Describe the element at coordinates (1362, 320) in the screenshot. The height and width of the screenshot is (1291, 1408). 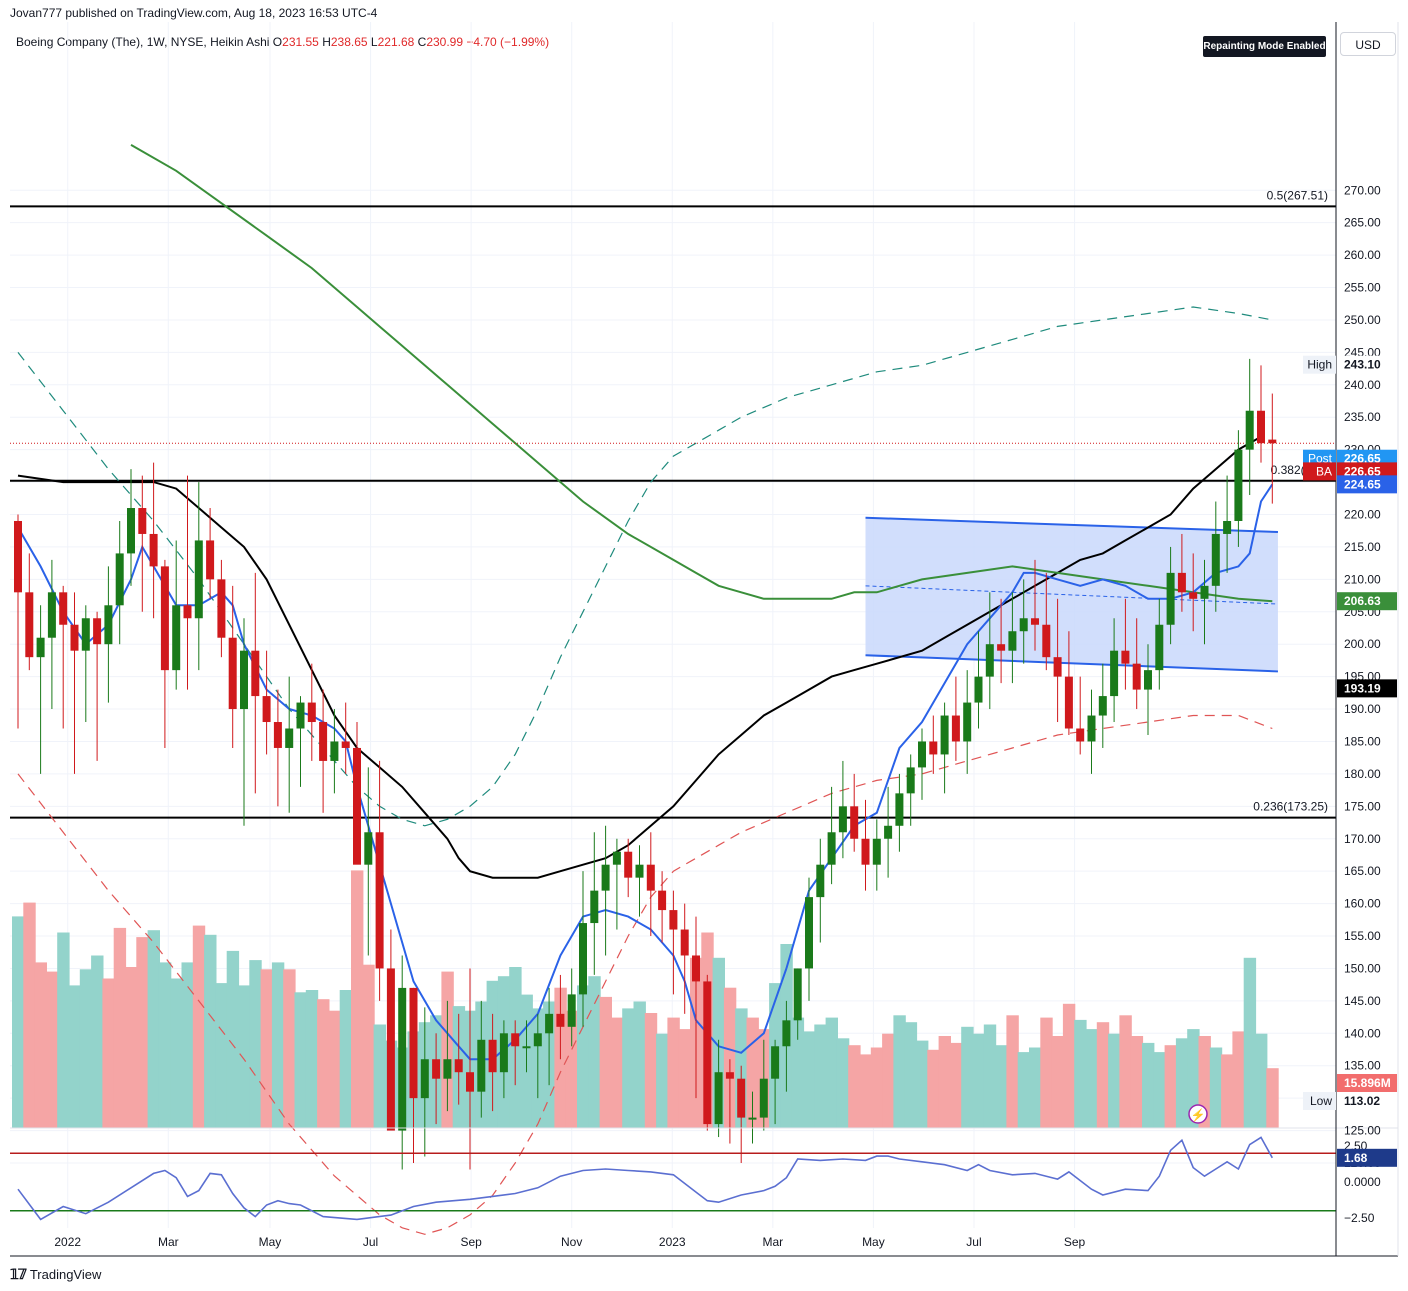
I see `price-tick-label: 250.00` at that location.